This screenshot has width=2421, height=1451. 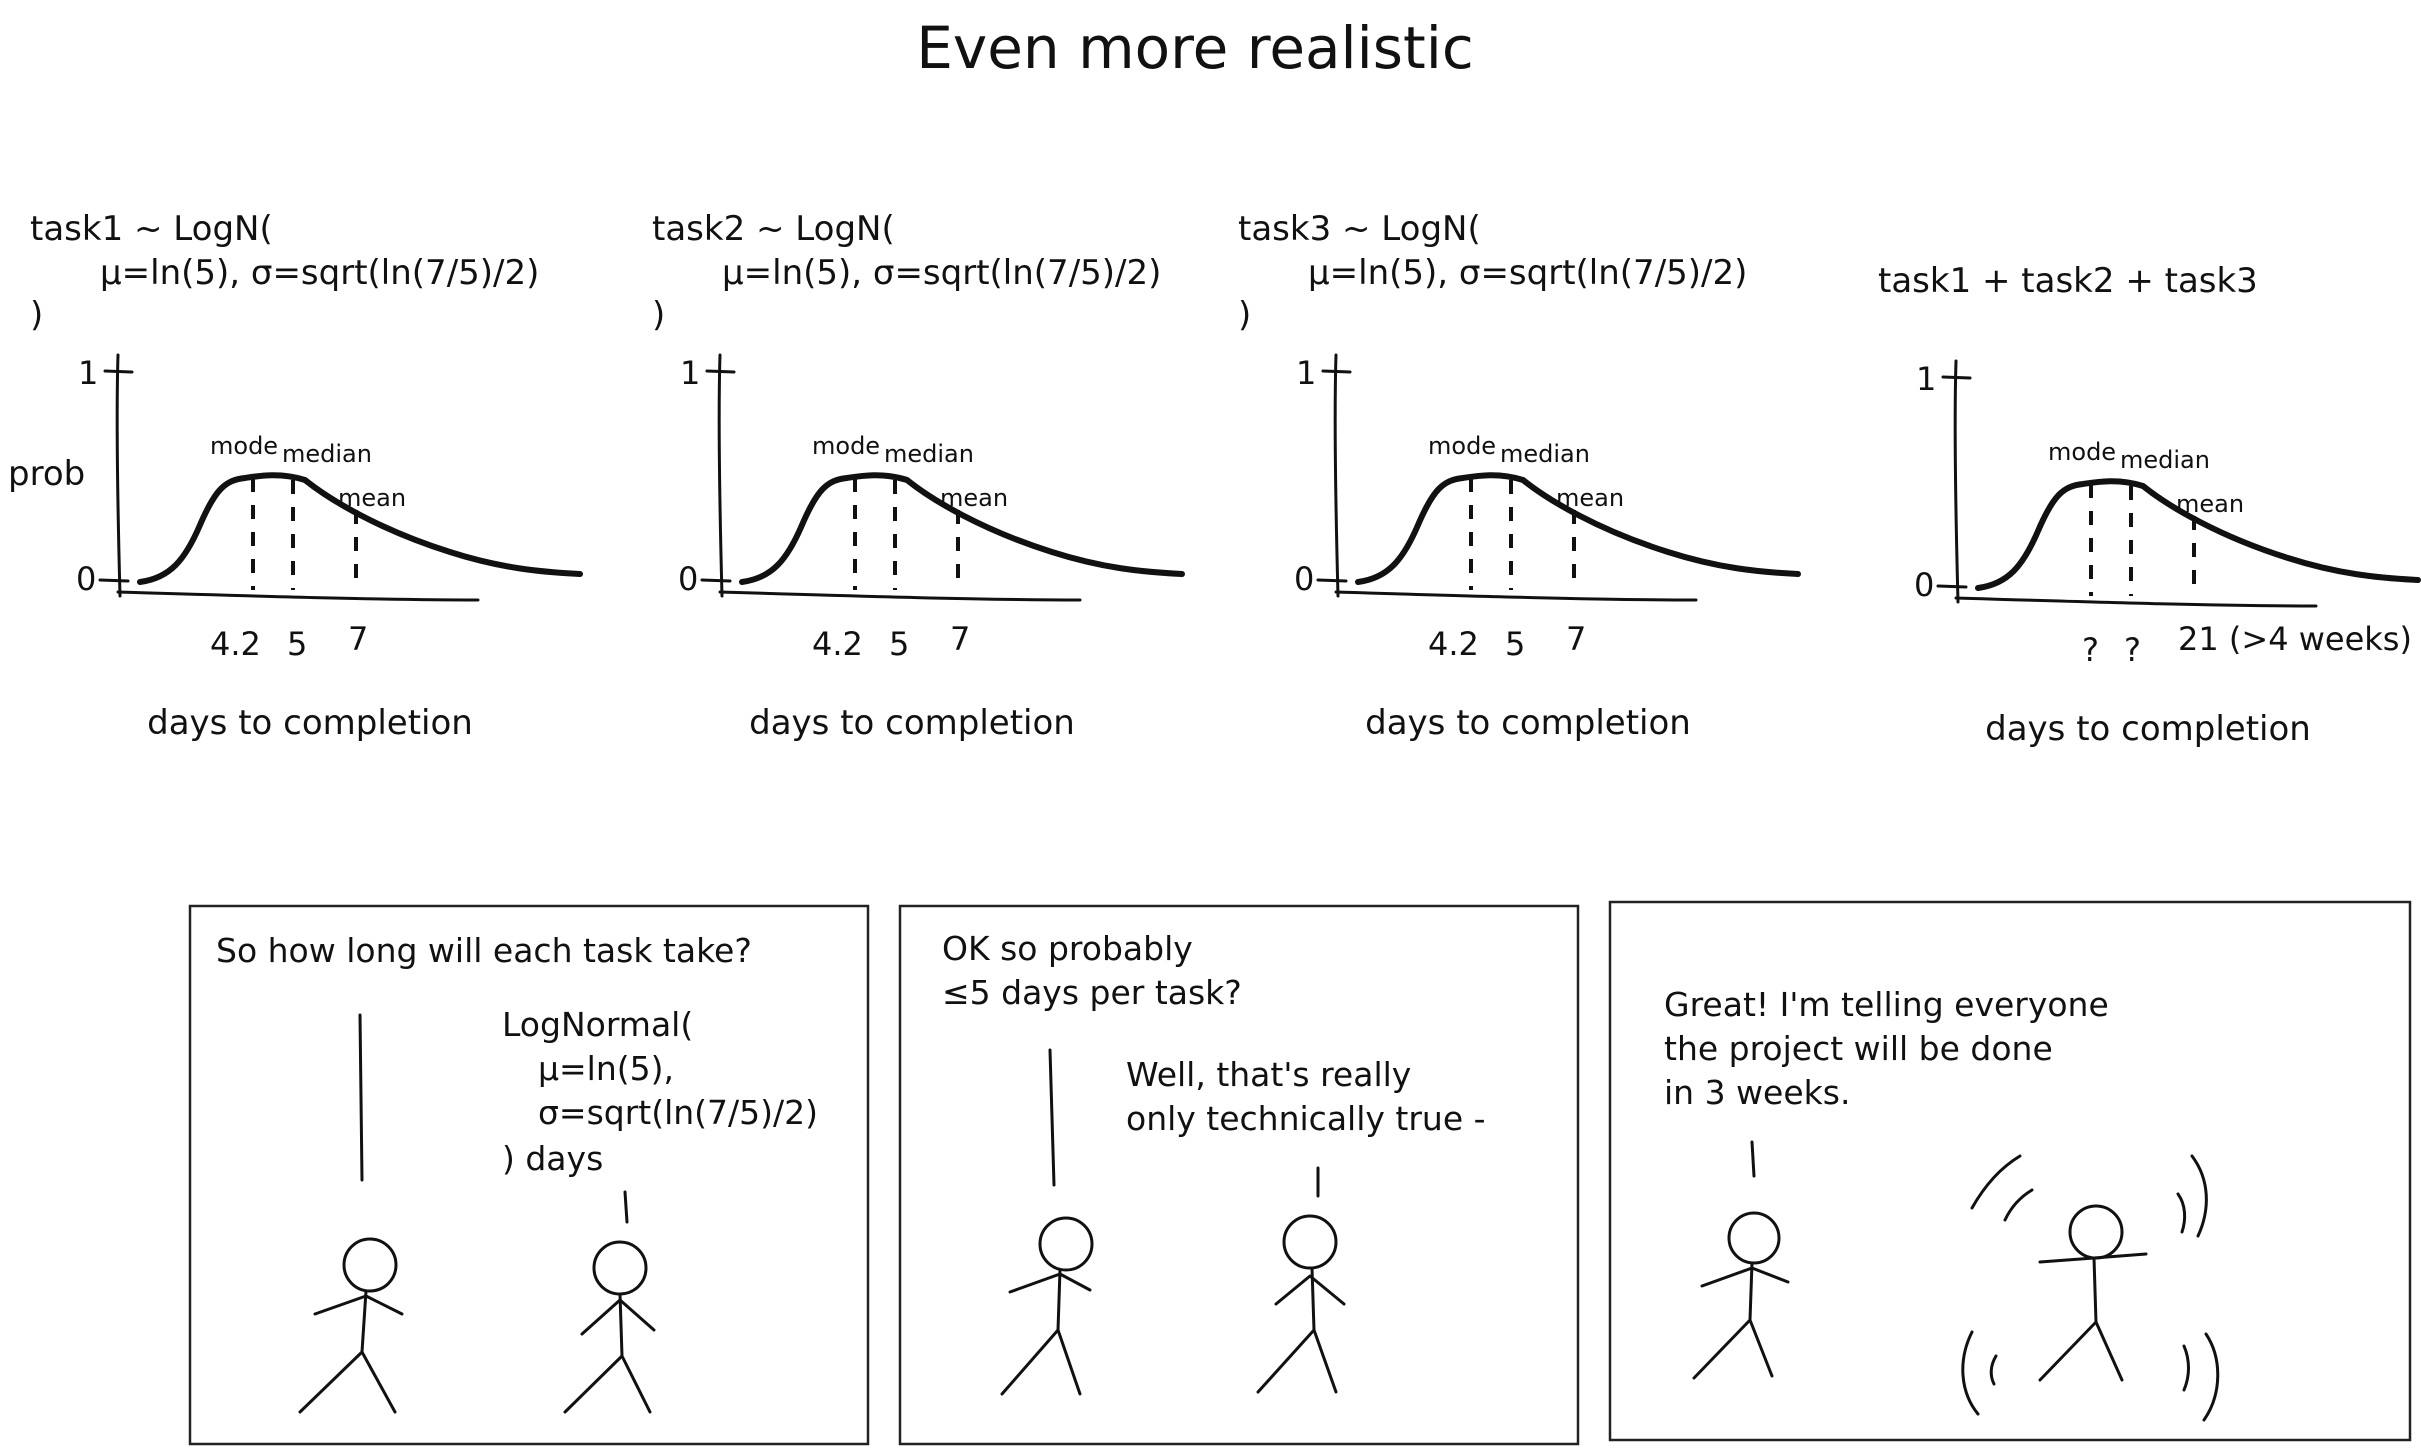 I want to click on x-tick-label: 21 (>4 weeks), so click(x=2295, y=639).